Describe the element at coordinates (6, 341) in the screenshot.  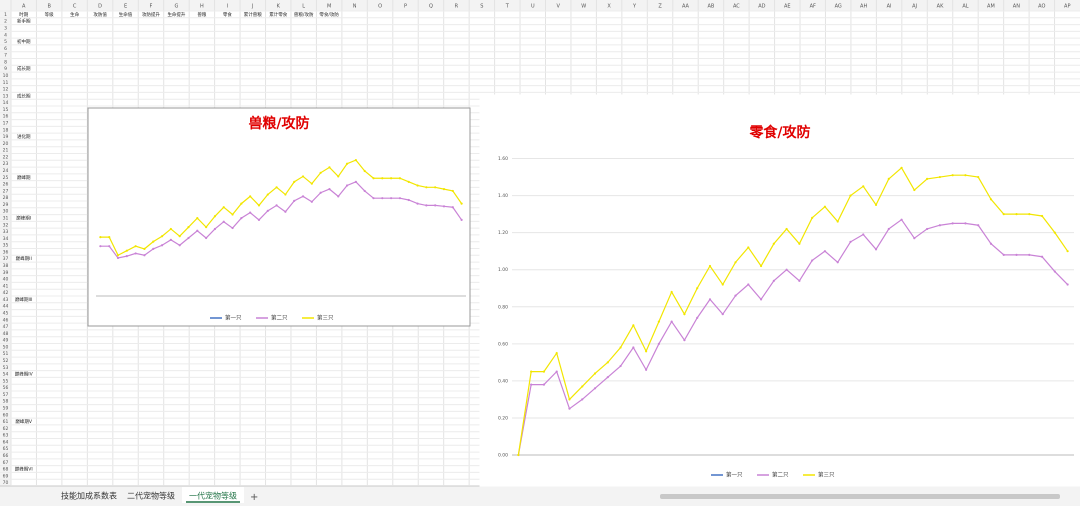
I see `row-number: 49` at that location.